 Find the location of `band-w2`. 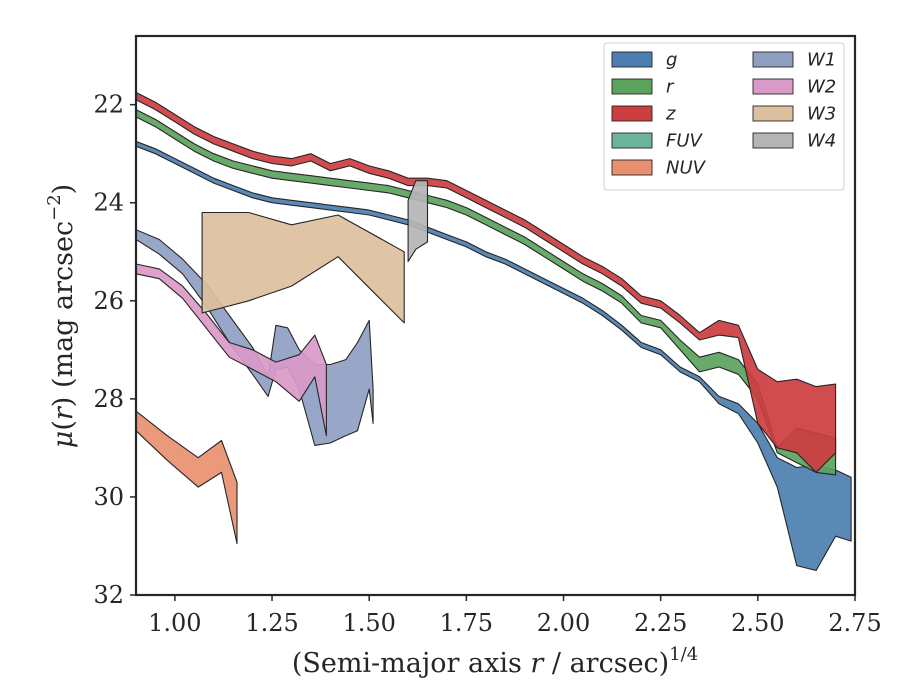

band-w2 is located at coordinates (231, 350).